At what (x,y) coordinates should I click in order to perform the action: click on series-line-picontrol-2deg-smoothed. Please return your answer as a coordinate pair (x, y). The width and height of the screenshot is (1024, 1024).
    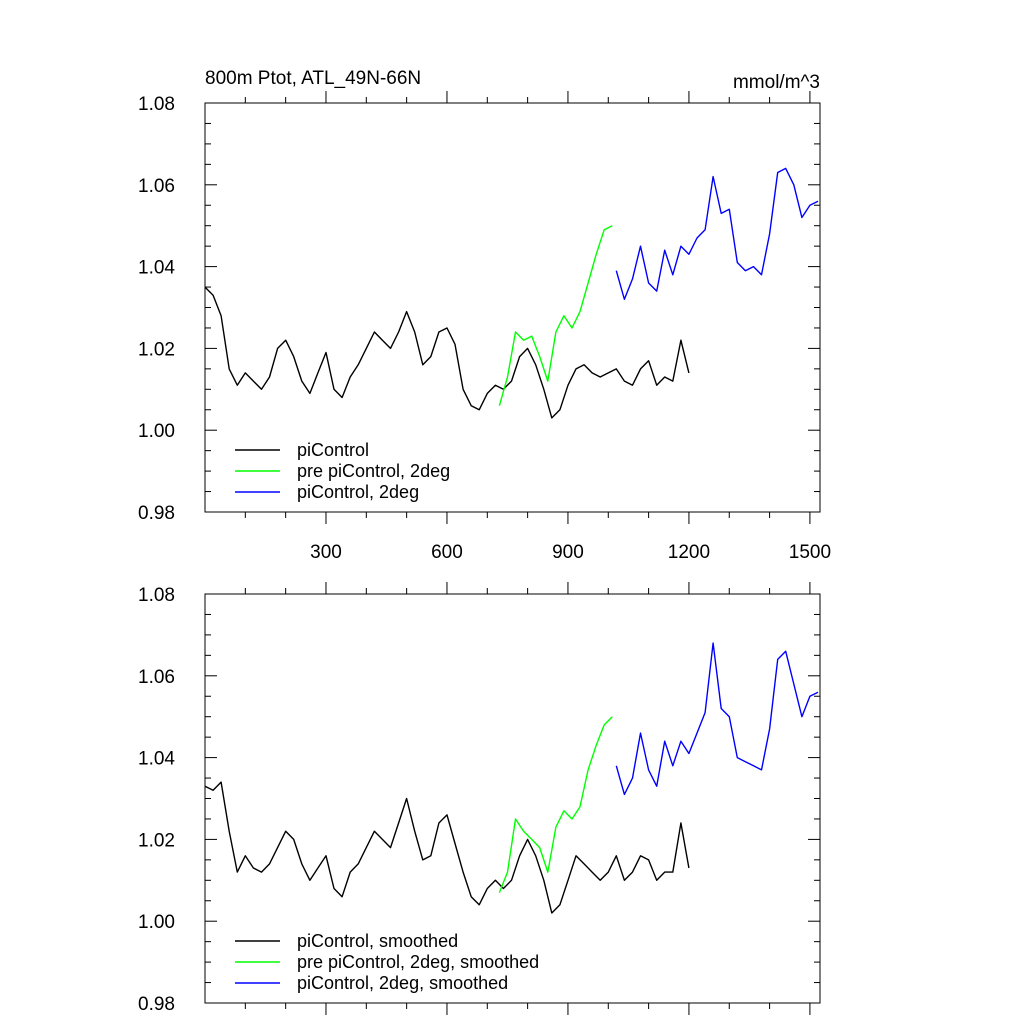
    Looking at the image, I should click on (717, 719).